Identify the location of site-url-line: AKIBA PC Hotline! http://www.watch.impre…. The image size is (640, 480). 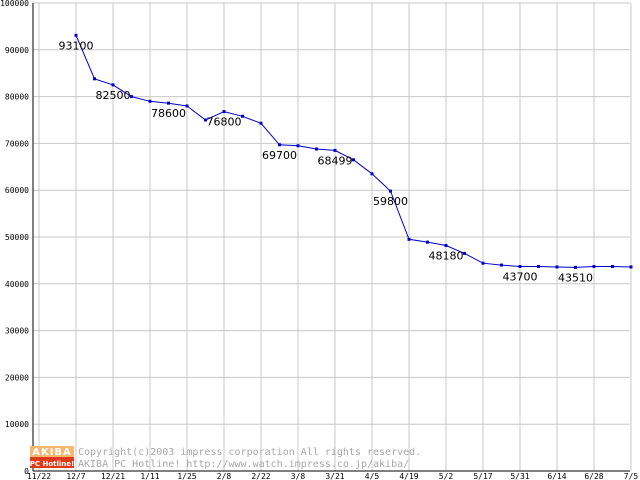
(243, 464).